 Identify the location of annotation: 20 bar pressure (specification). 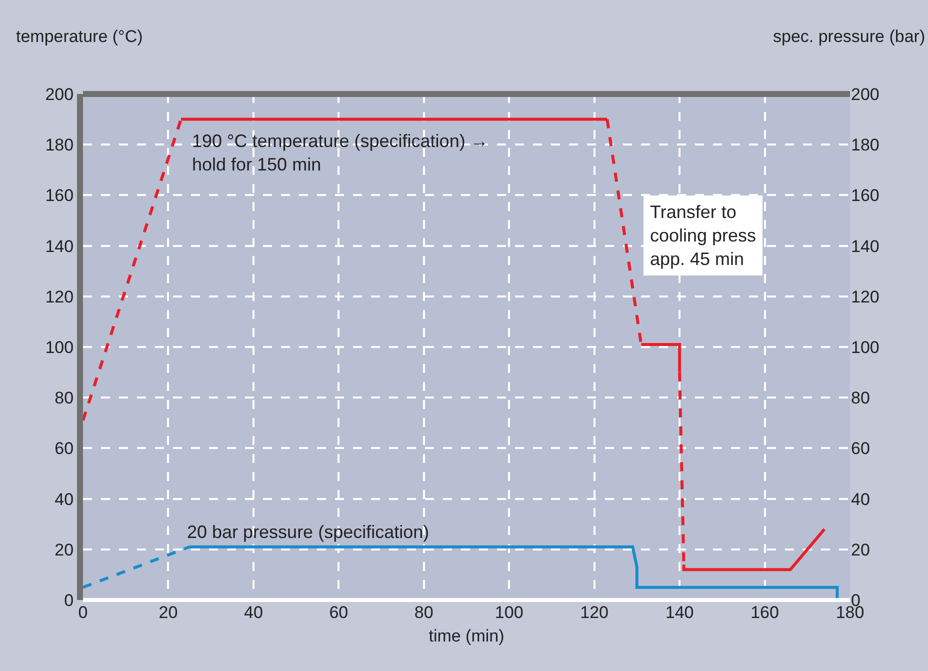
(308, 532).